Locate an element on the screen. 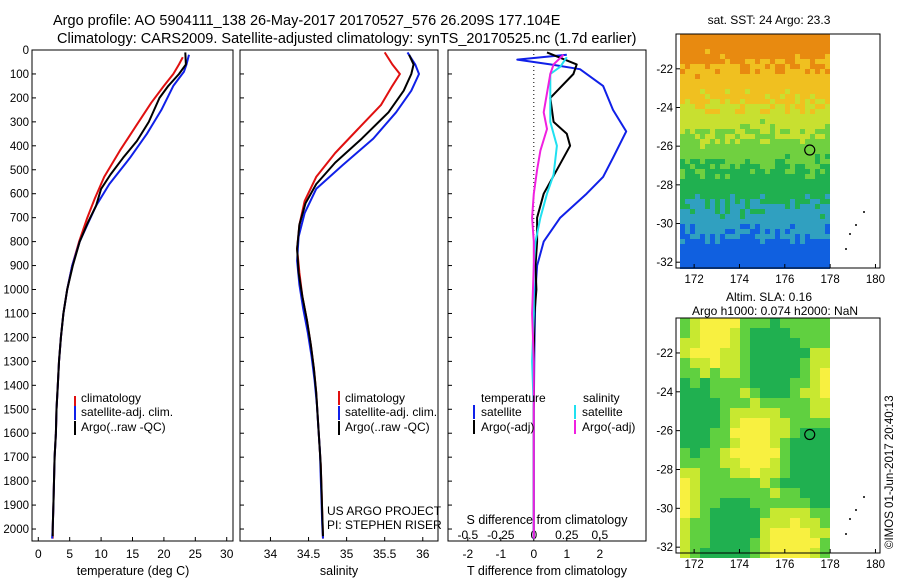 This screenshot has height=580, width=900. y-tick-label: 900 is located at coordinates (19, 267).